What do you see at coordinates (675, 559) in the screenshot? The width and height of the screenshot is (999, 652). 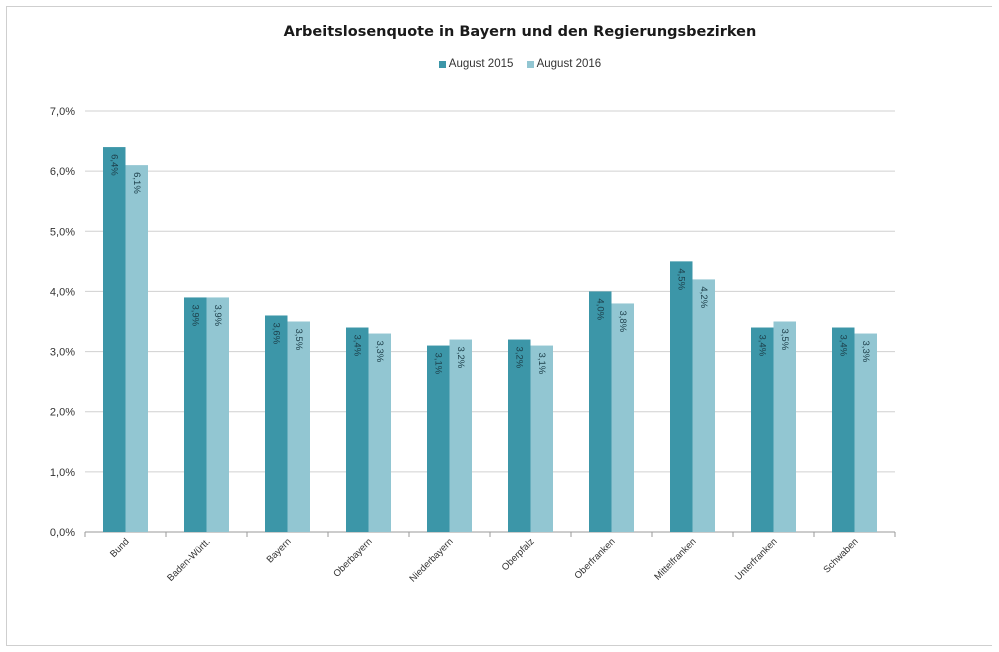 I see `x-category-label: Mittelfranken` at bounding box center [675, 559].